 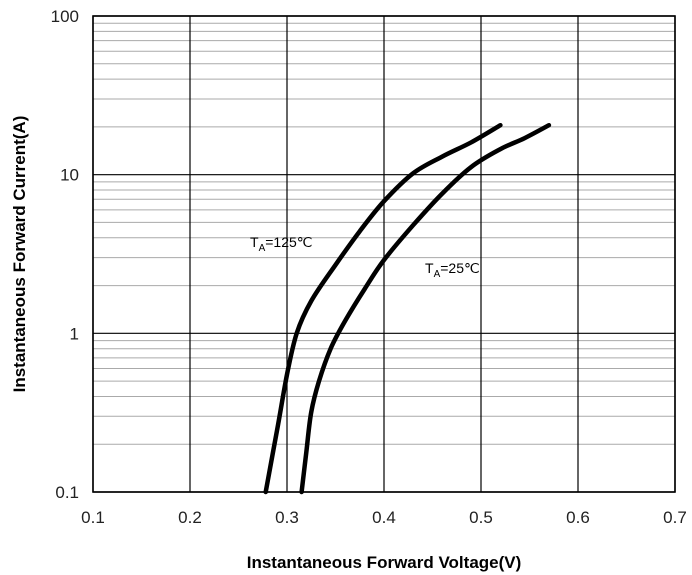 I want to click on x-tick-label: 0.2, so click(x=190, y=517).